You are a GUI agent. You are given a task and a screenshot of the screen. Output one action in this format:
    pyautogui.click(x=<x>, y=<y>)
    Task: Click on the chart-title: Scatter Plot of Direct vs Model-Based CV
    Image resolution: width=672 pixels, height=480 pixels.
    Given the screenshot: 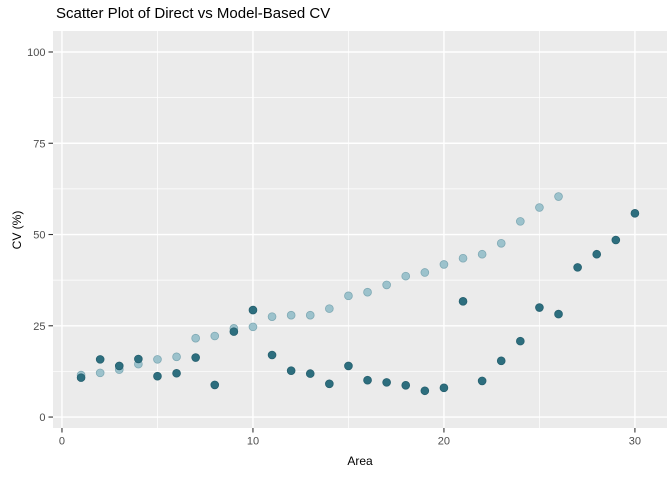 What is the action you would take?
    pyautogui.click(x=193, y=13)
    